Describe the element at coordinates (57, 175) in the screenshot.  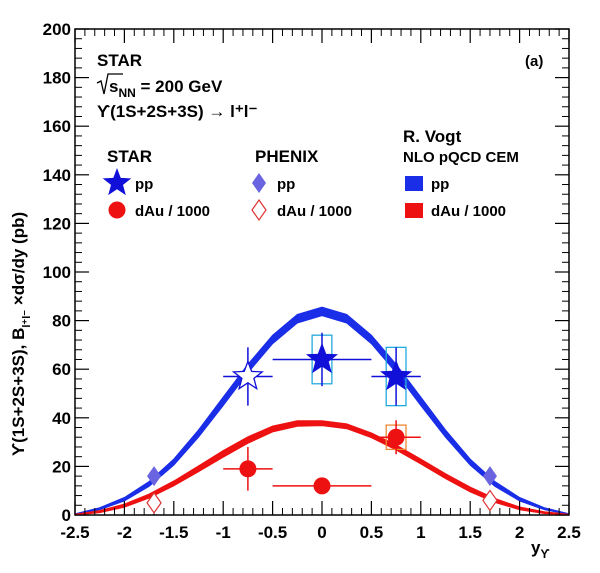
I see `y-tick-label: 140` at that location.